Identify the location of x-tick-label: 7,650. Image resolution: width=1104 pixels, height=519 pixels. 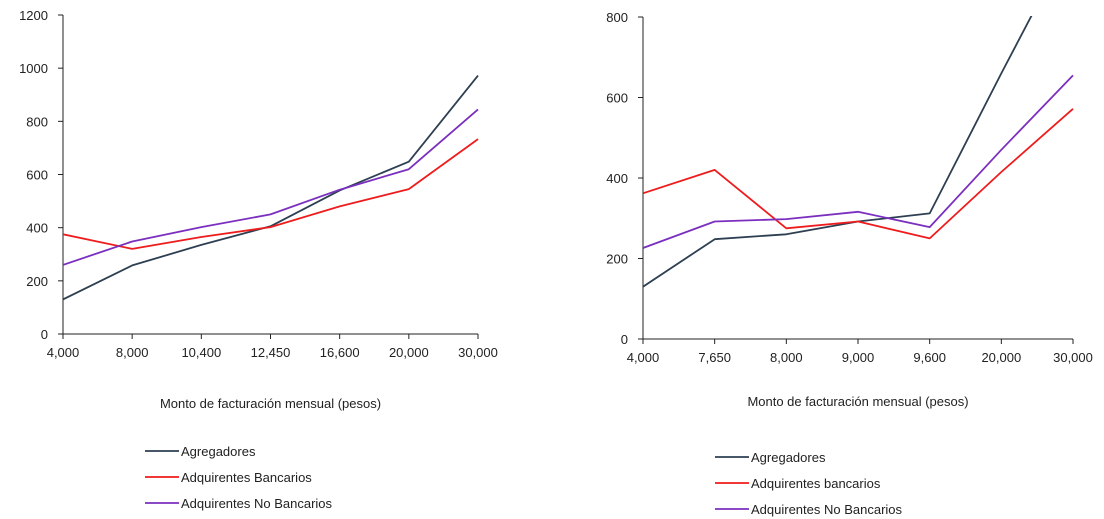
(714, 357).